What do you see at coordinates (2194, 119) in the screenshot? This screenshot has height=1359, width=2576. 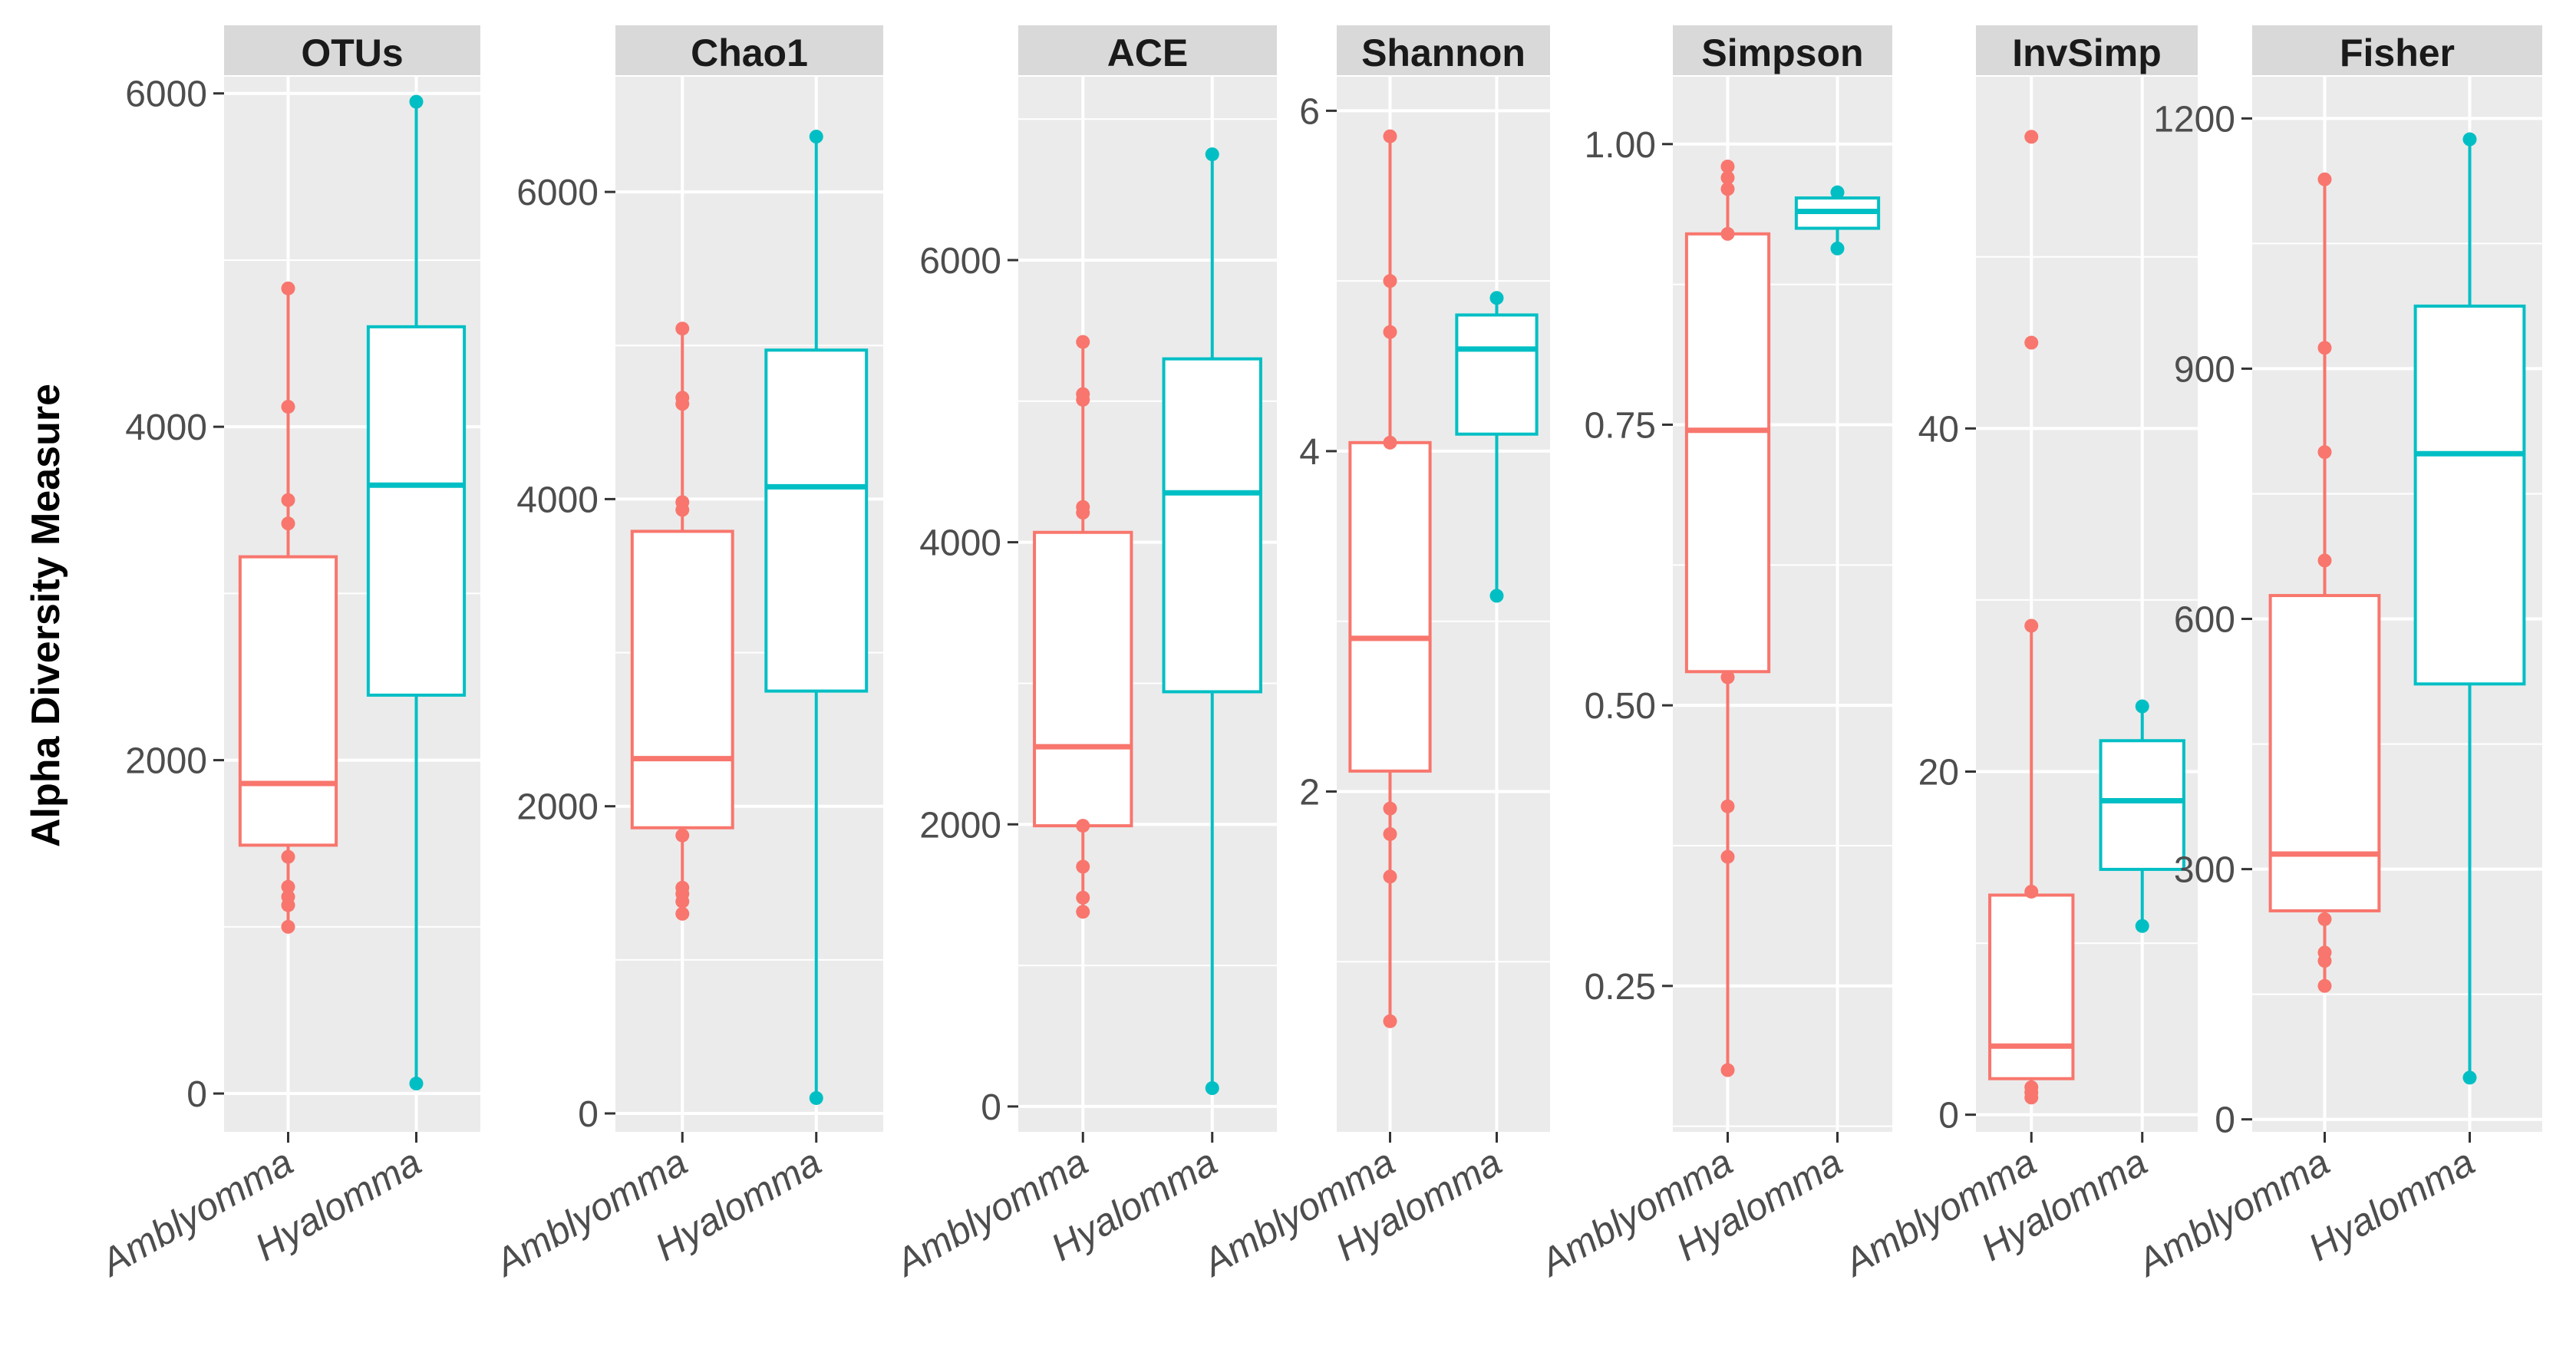 I see `y-tick-label: 1200` at bounding box center [2194, 119].